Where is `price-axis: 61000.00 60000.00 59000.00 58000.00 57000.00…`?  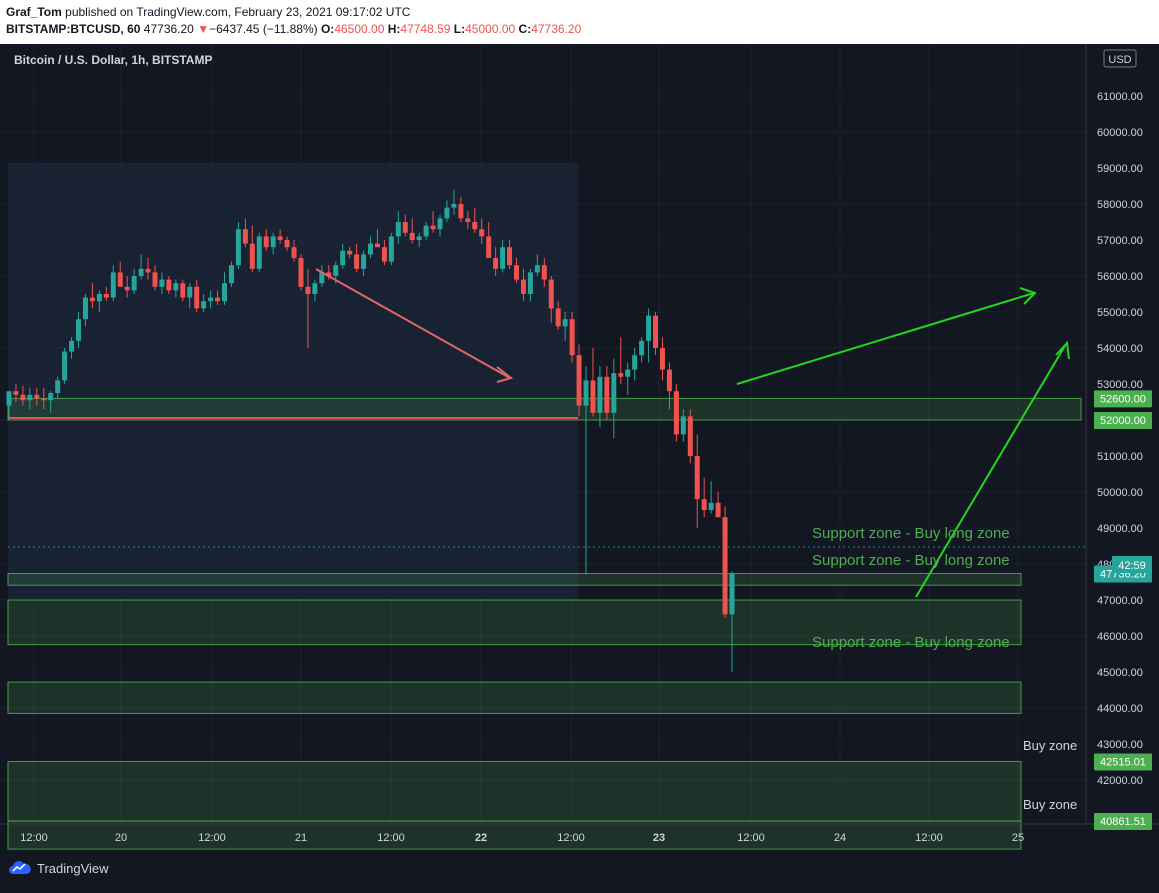 price-axis: 61000.00 60000.00 59000.00 58000.00 57000.00… is located at coordinates (1120, 439).